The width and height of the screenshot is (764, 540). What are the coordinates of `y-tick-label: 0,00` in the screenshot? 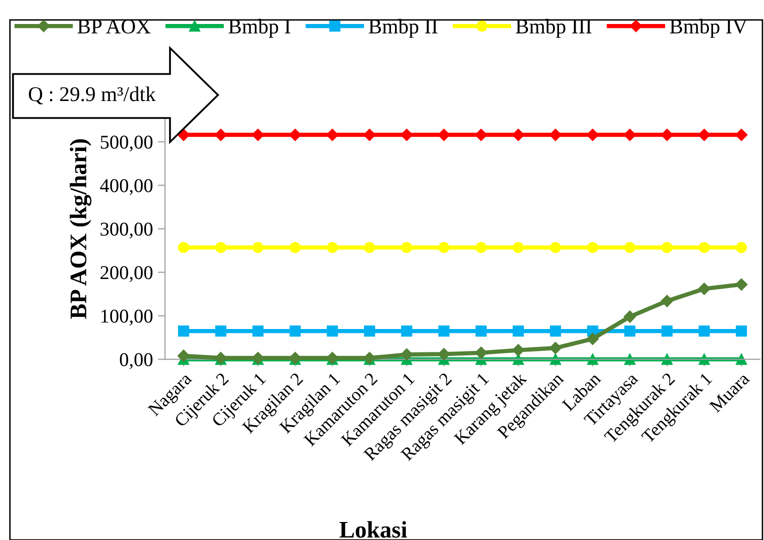 It's located at (136, 361).